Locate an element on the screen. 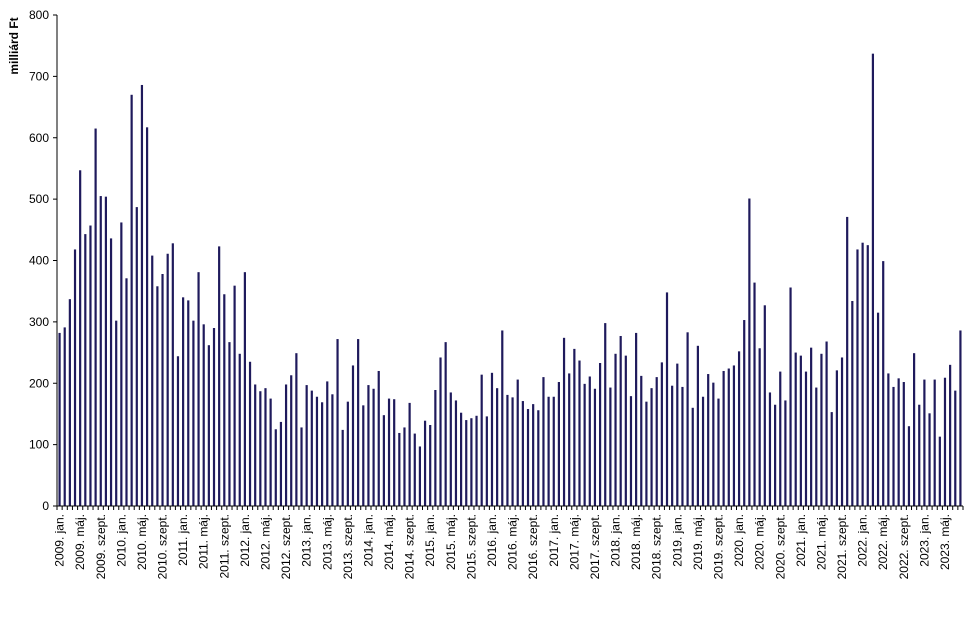 Image resolution: width=976 pixels, height=638 pixels. y-tick-label: 0 is located at coordinates (45, 506).